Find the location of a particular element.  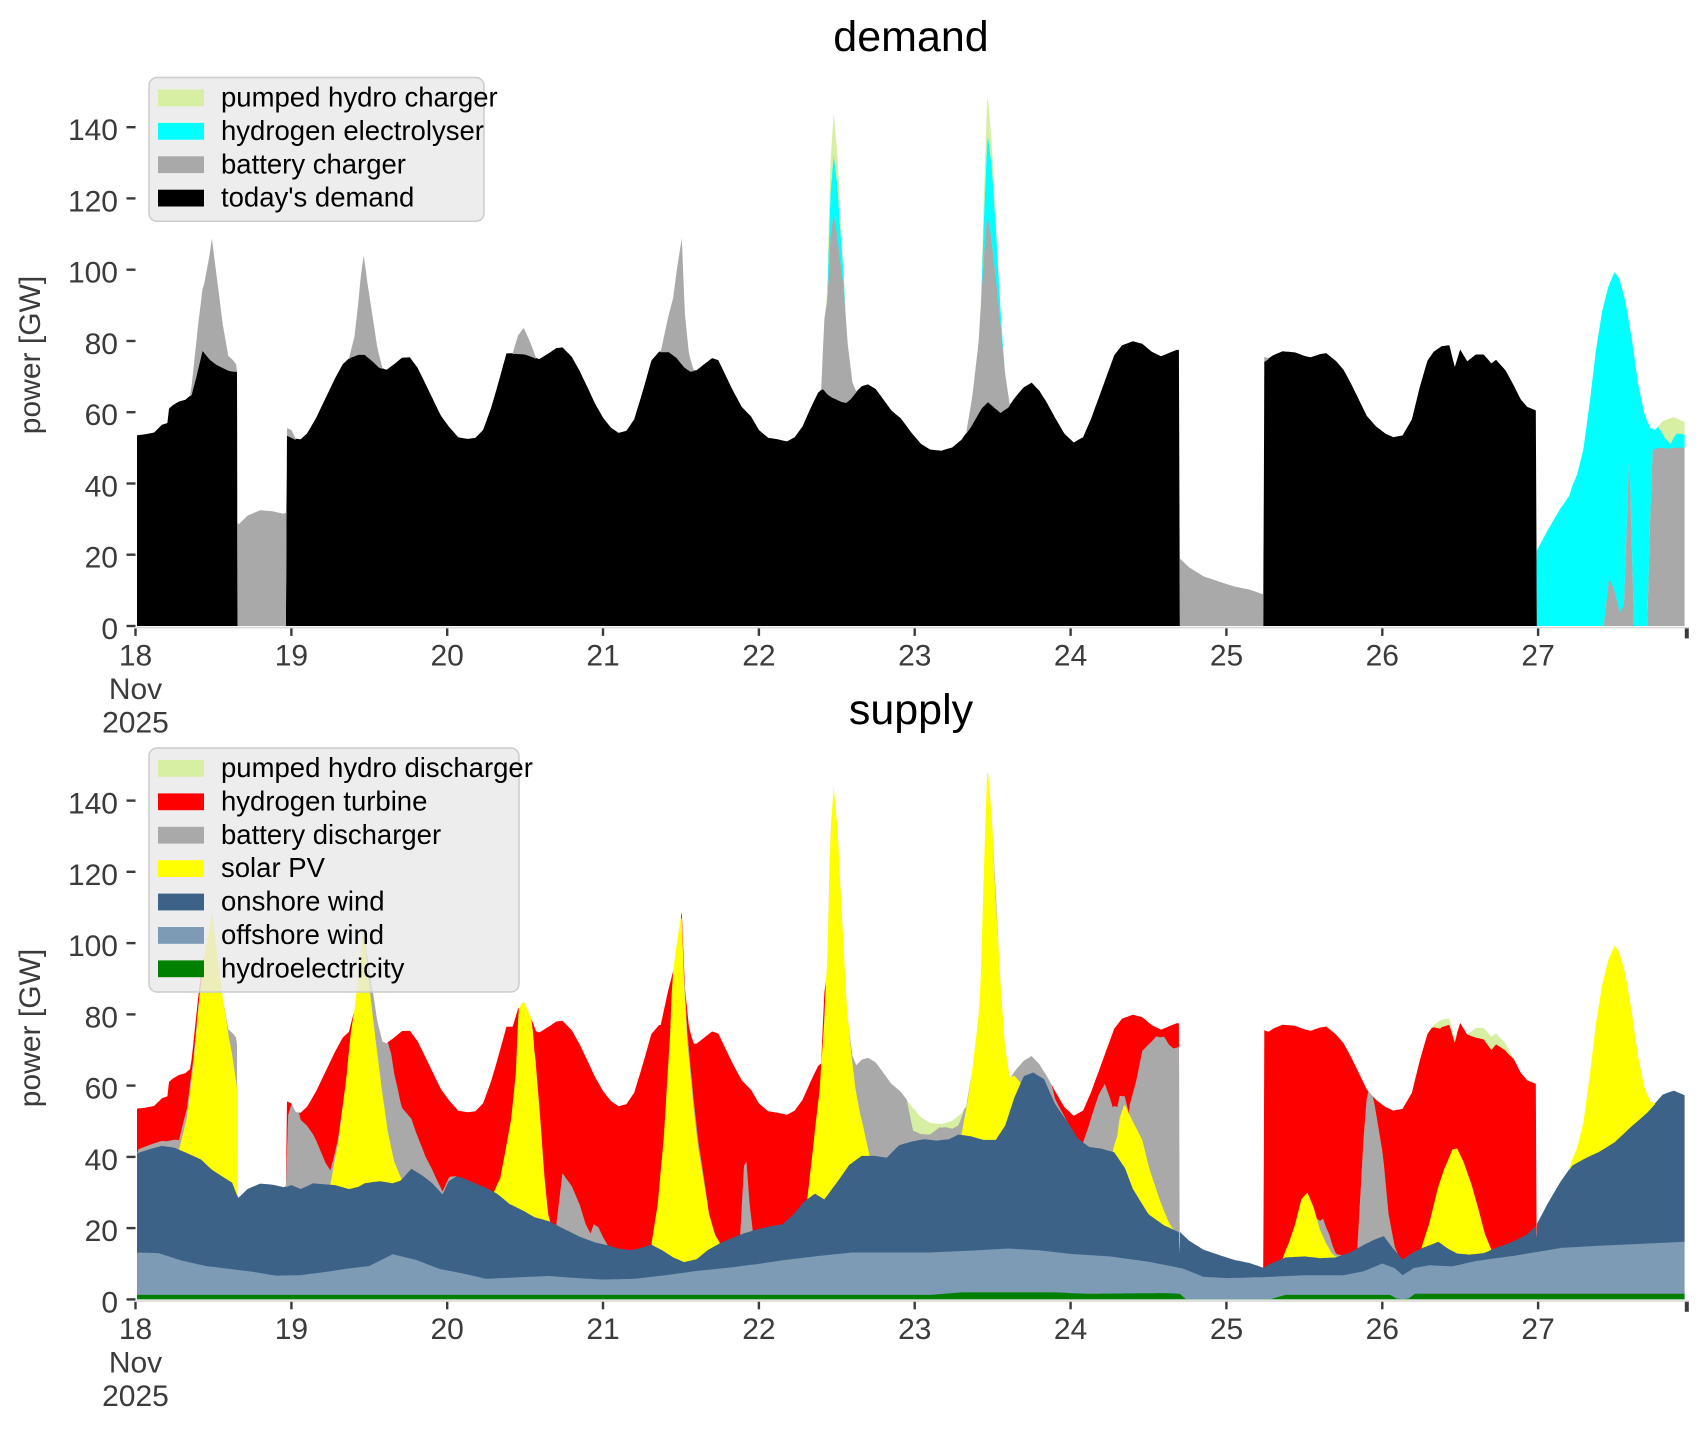

svg-text: hydroelectricity is located at coordinates (313, 967).